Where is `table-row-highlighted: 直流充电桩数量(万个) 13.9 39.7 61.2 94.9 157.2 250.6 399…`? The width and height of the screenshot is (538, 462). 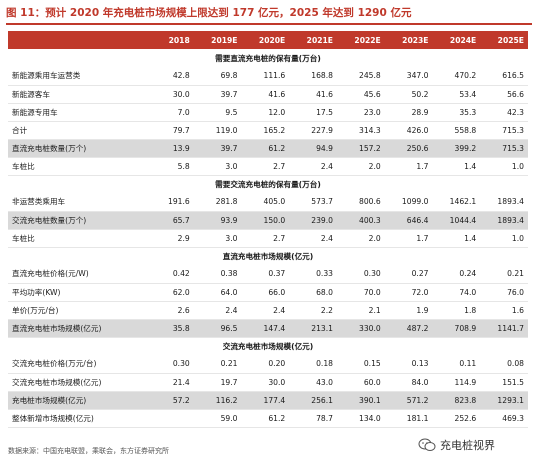 table-row-highlighted: 直流充电桩数量(万个) 13.9 39.7 61.2 94.9 157.2 250.6 399… is located at coordinates (268, 148).